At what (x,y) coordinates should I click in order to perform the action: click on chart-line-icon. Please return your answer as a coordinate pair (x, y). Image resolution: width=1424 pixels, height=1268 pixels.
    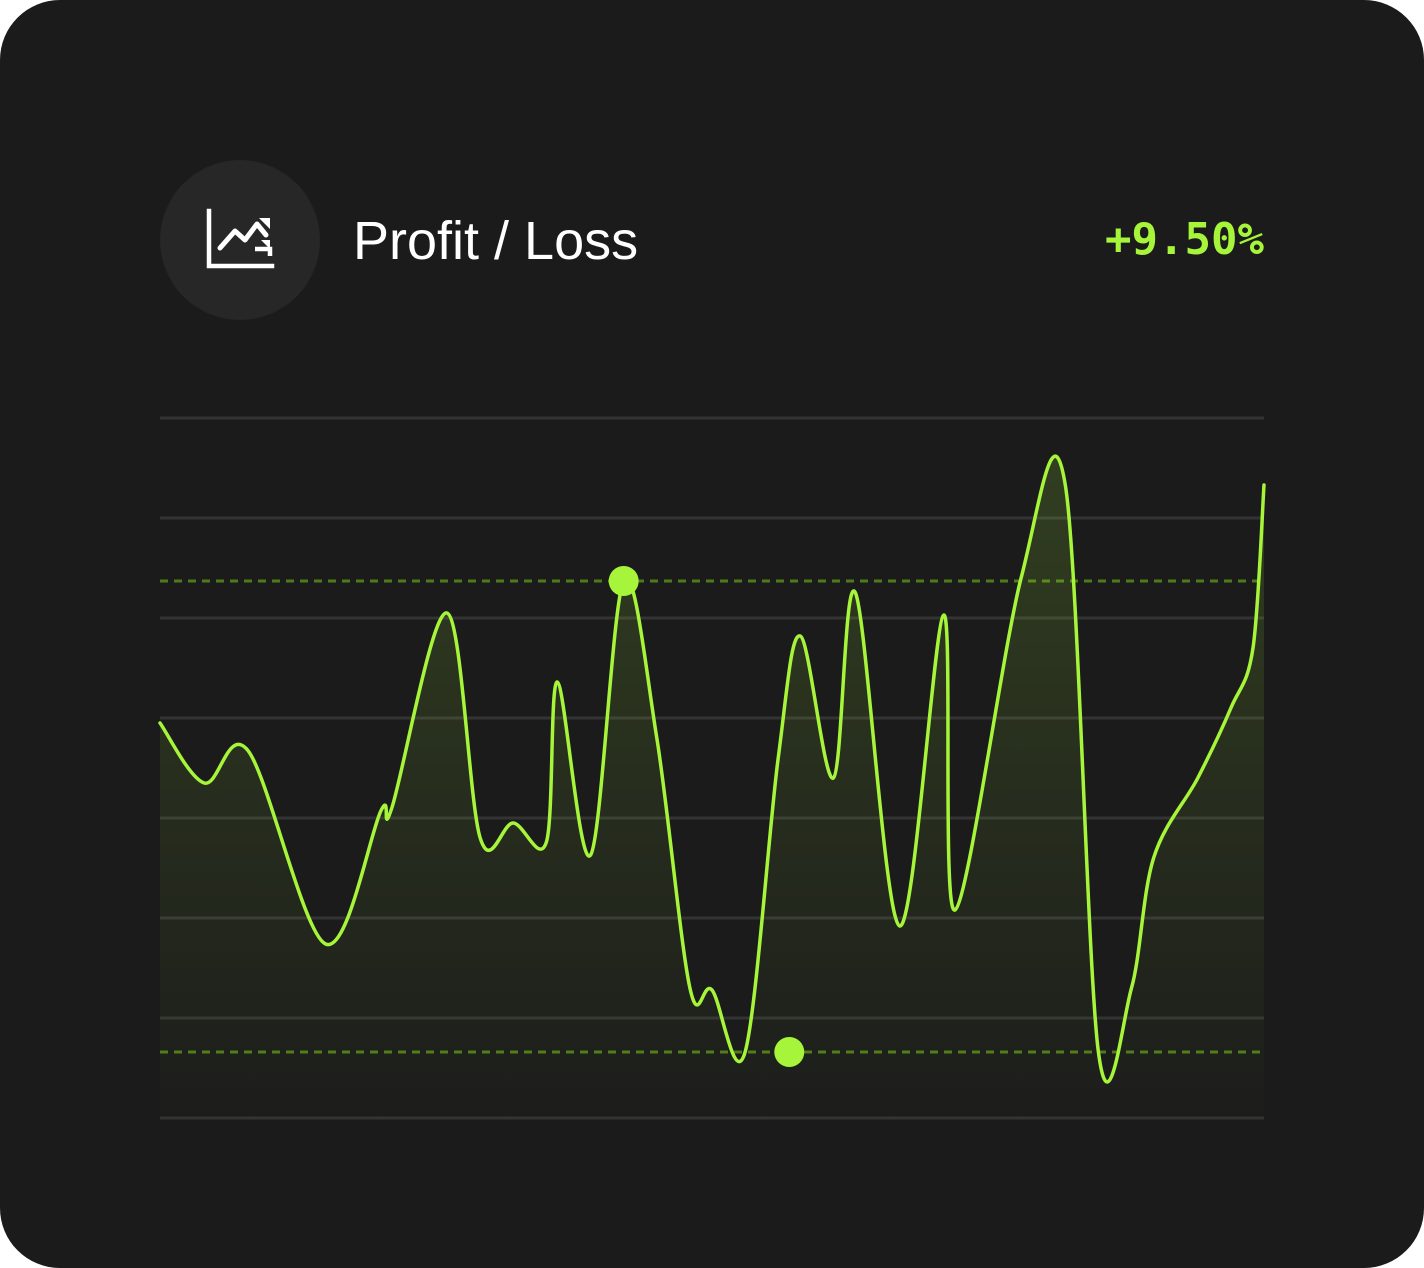
    Looking at the image, I should click on (240, 238).